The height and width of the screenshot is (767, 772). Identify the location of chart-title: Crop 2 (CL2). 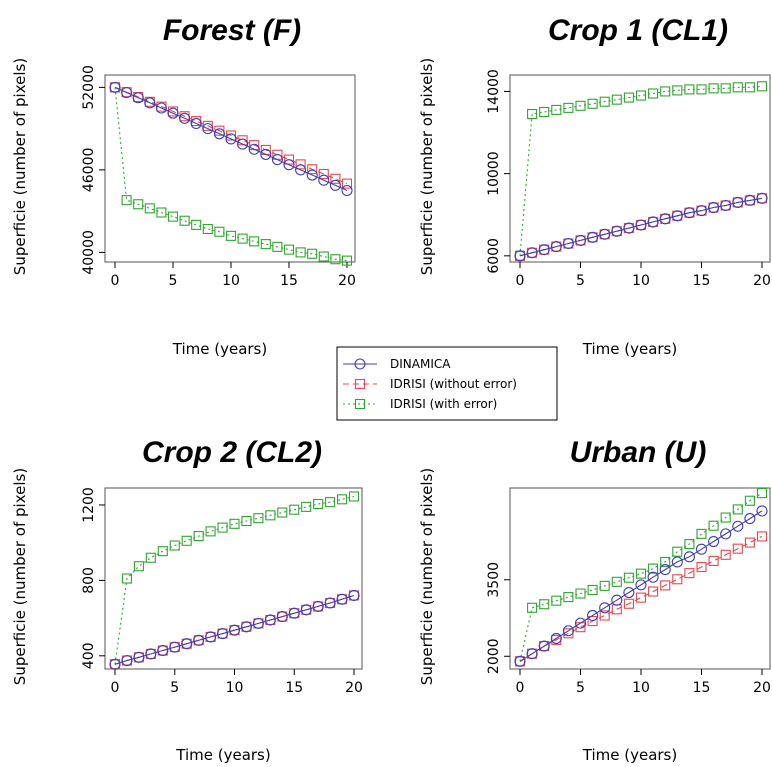
(232, 452).